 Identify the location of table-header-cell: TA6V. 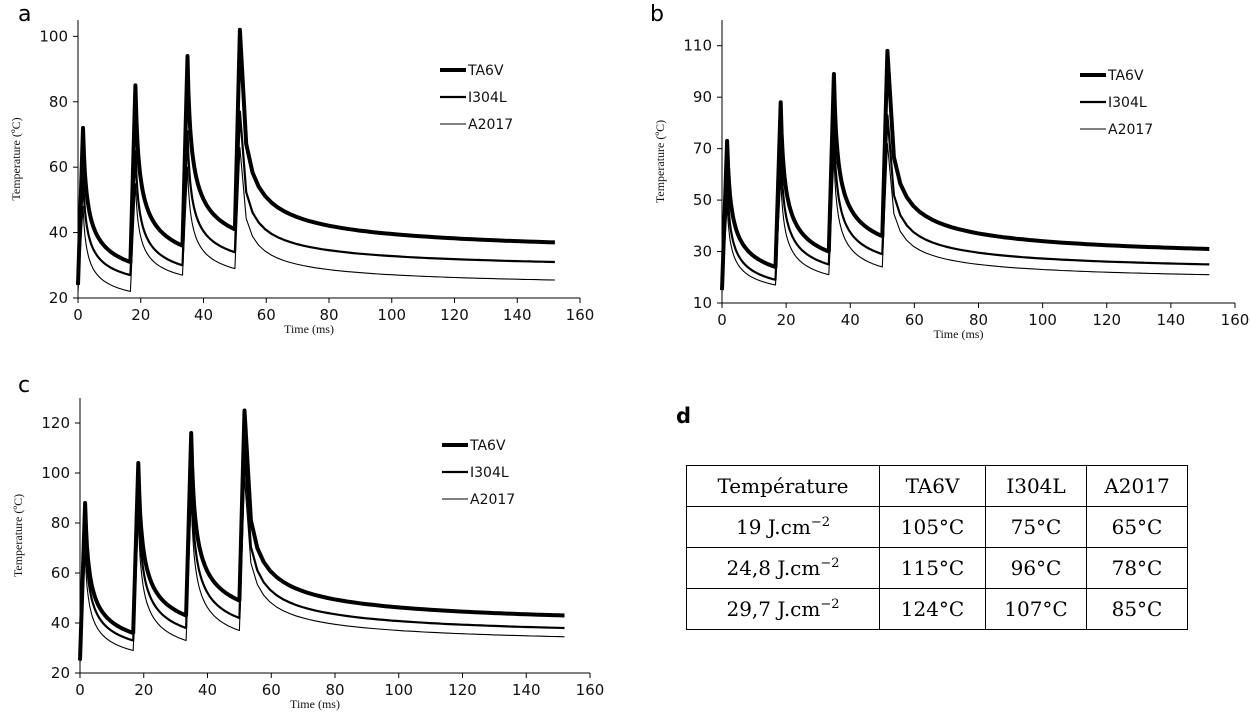
(932, 486).